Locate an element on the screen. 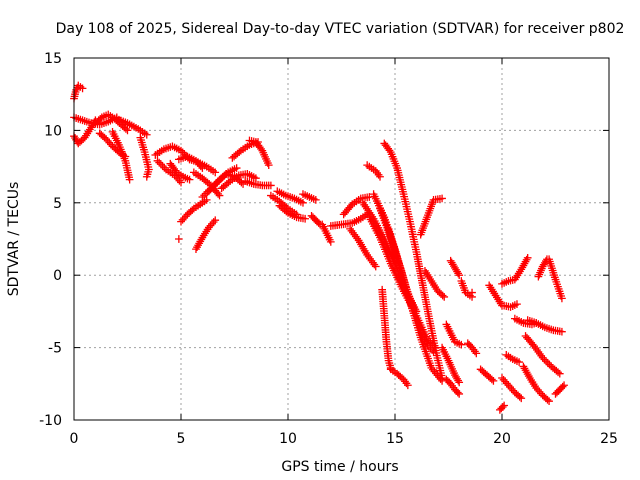 The height and width of the screenshot is (480, 640). series-arc25 is located at coordinates (292, 212).